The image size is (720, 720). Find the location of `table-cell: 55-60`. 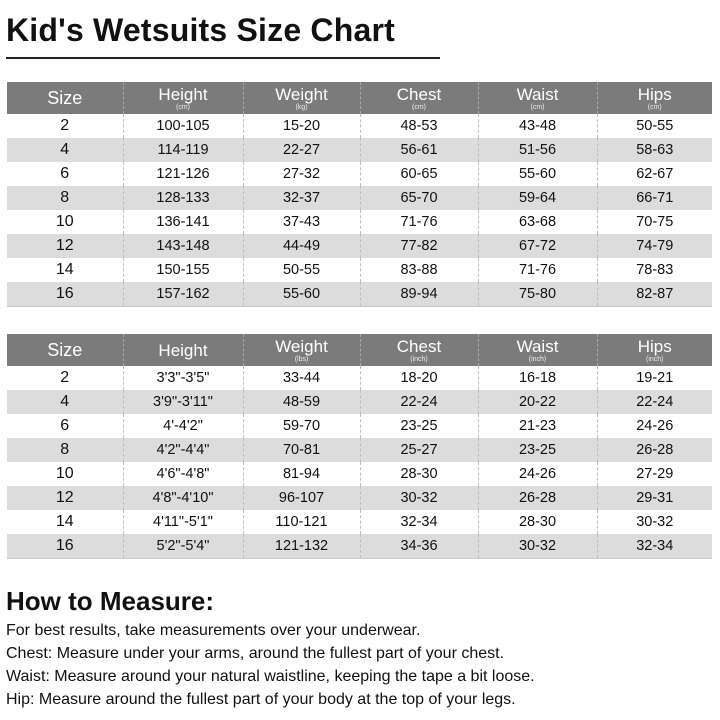

table-cell: 55-60 is located at coordinates (537, 174).